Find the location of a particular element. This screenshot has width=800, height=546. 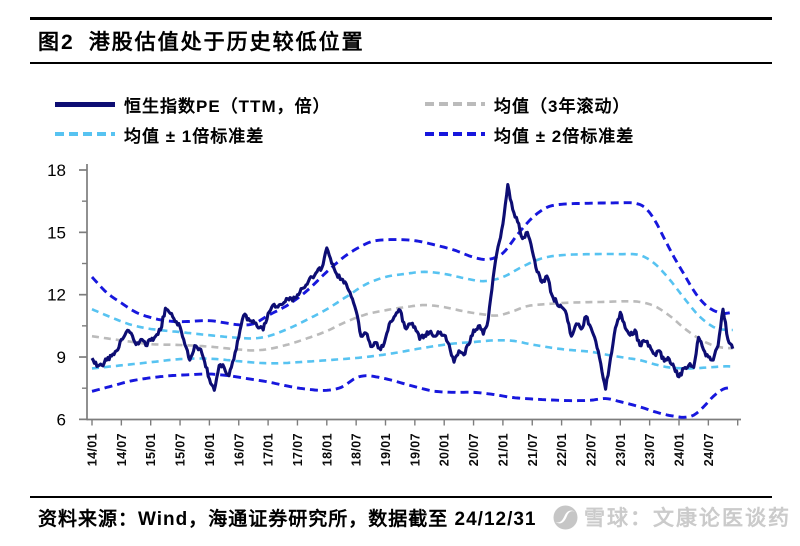

legend-item-pe: 恒生指数PE（TTM，倍） is located at coordinates (193, 104).